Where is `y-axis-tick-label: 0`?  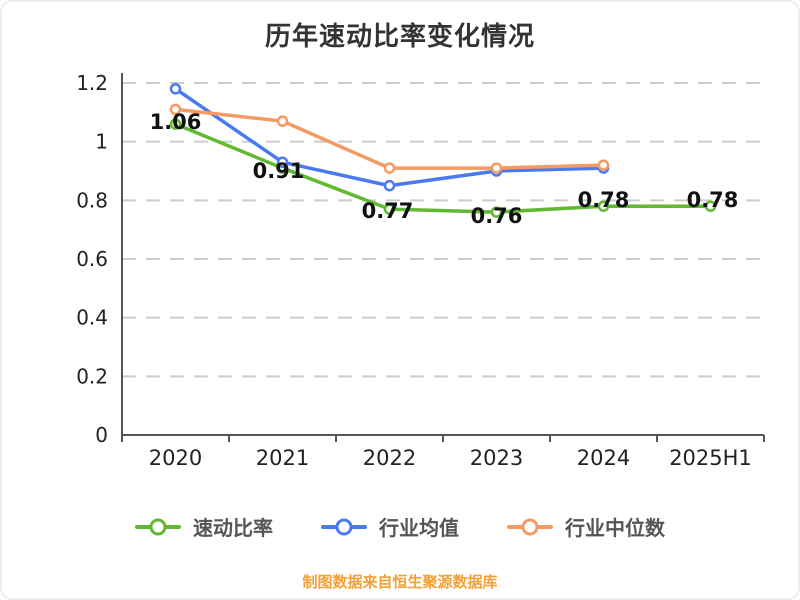
y-axis-tick-label: 0 is located at coordinates (101, 435).